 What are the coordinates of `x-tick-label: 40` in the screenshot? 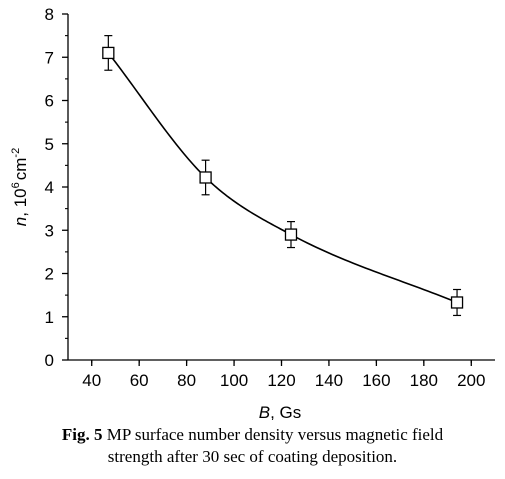 It's located at (91, 380).